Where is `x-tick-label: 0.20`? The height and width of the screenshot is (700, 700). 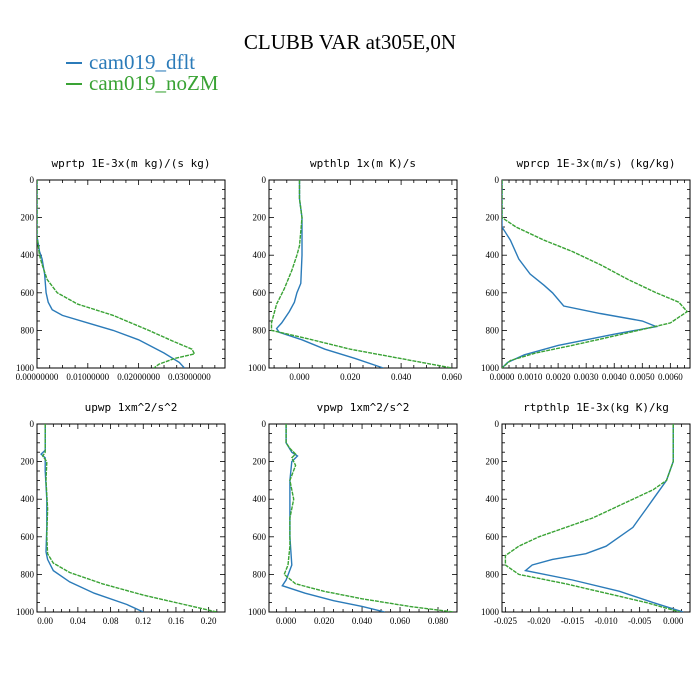
x-tick-label: 0.20 is located at coordinates (209, 621).